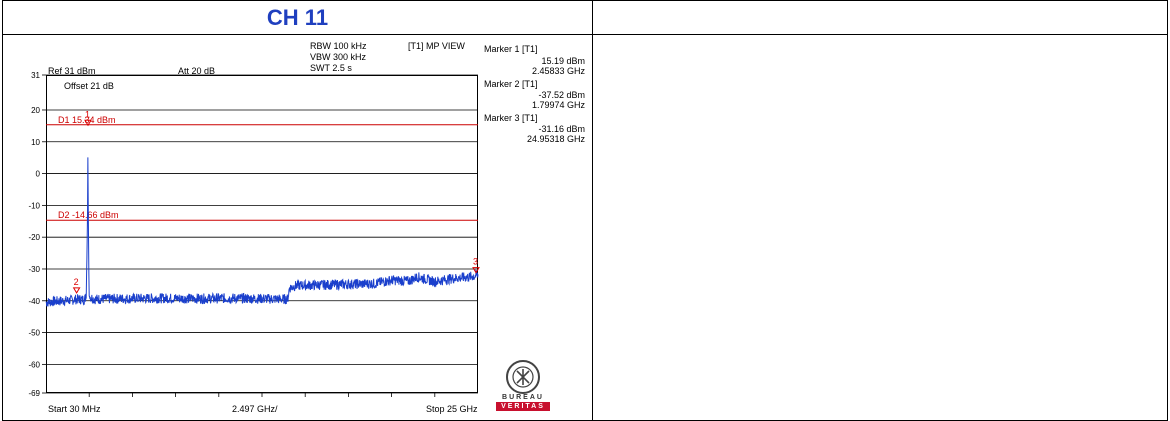  Describe the element at coordinates (35, 142) in the screenshot. I see `y-tick-label: 10` at that location.